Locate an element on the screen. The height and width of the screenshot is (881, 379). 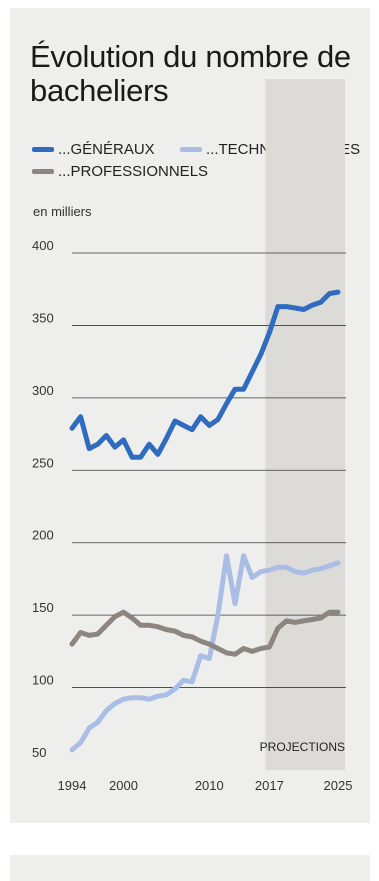
x-tick-label: 2000 is located at coordinates (123, 785).